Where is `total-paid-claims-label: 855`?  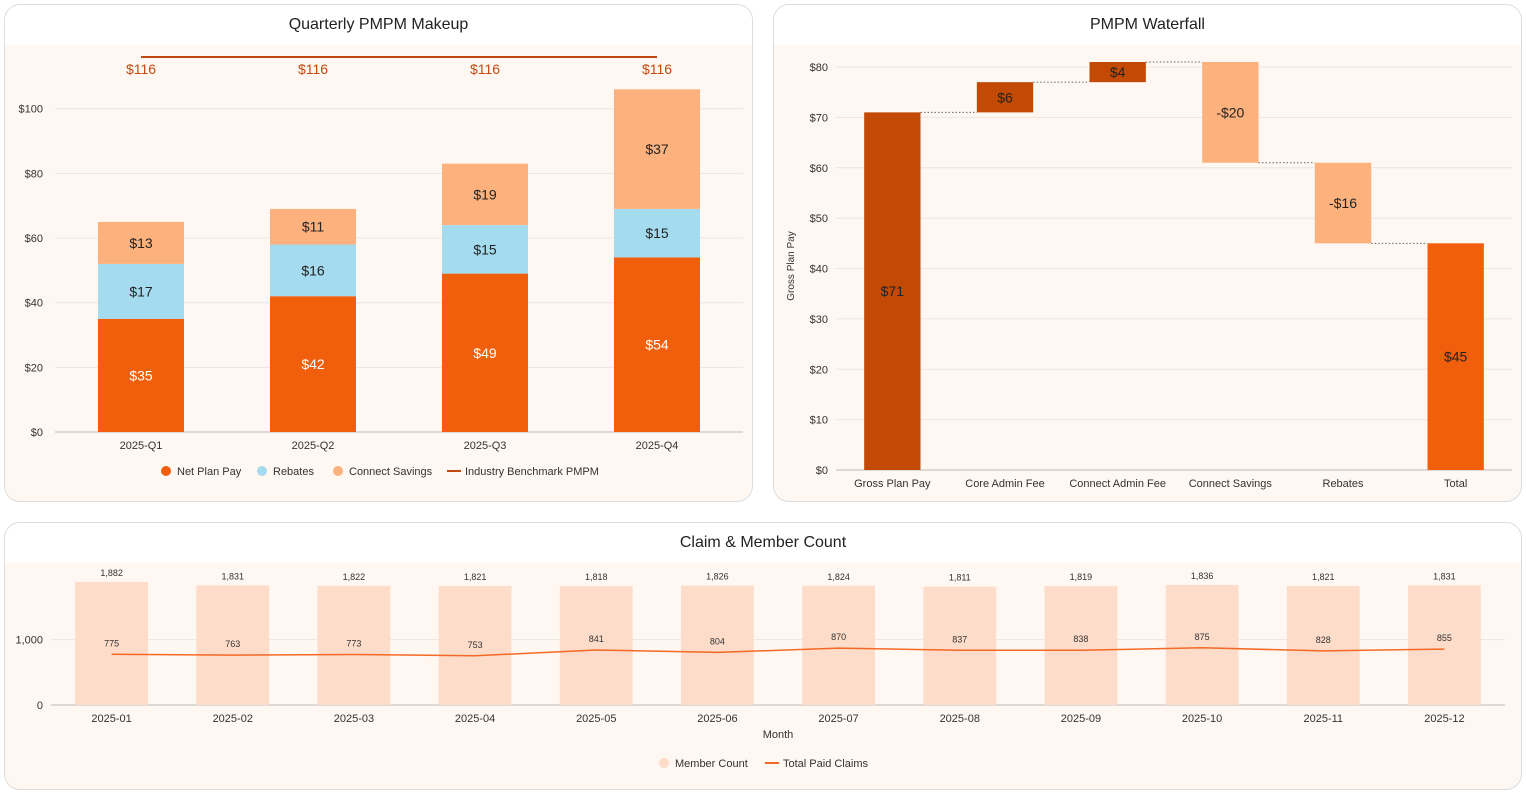
total-paid-claims-label: 855 is located at coordinates (1444, 638).